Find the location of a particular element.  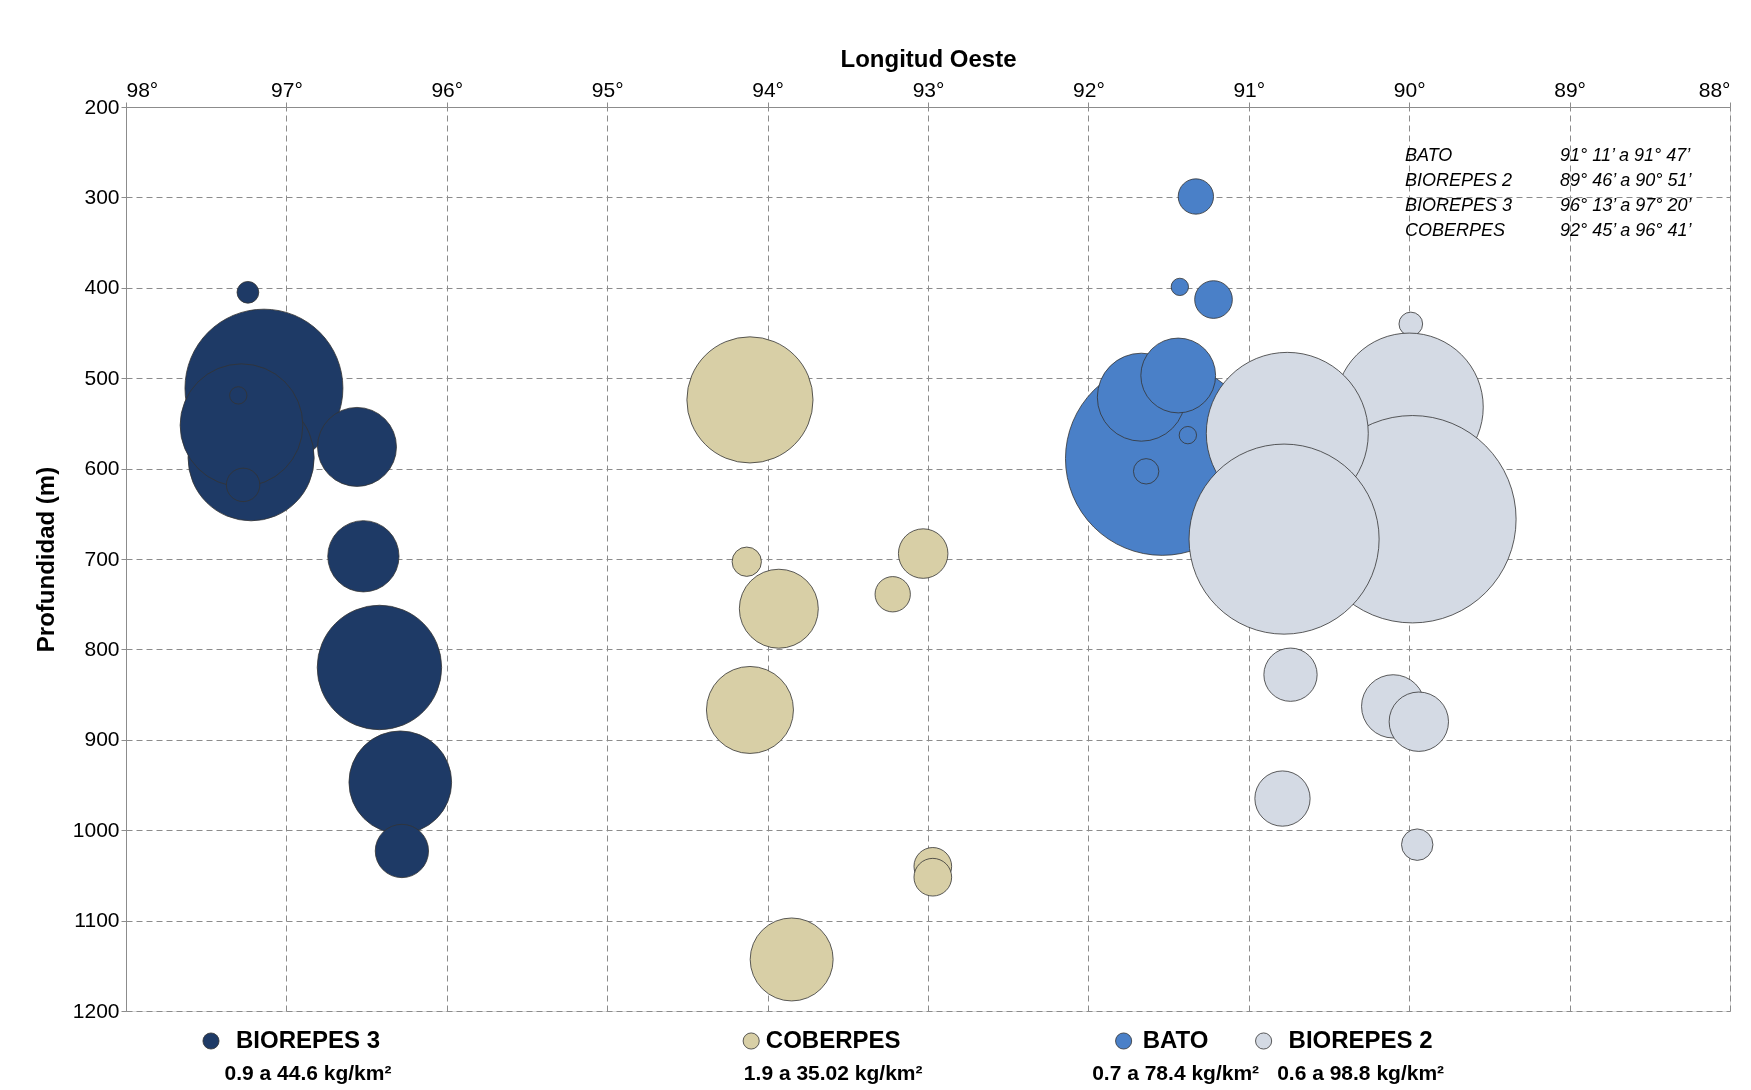

x-tick-label: 88° is located at coordinates (1714, 89).